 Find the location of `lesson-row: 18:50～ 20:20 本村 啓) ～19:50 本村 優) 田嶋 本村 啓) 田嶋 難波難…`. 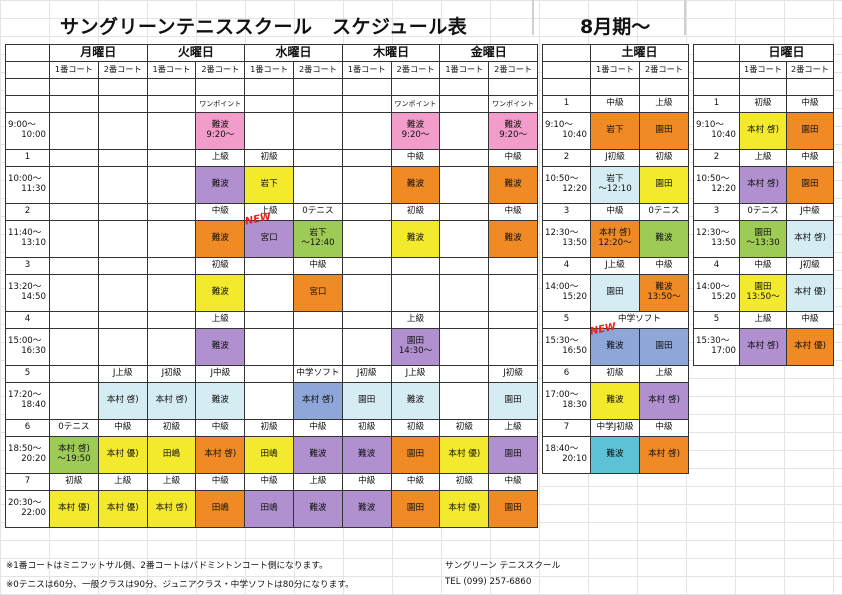

lesson-row: 18:50～ 20:20 本村 啓) ～19:50 本村 優) 田嶋 本村 啓) 田嶋 難波難… is located at coordinates (272, 455).